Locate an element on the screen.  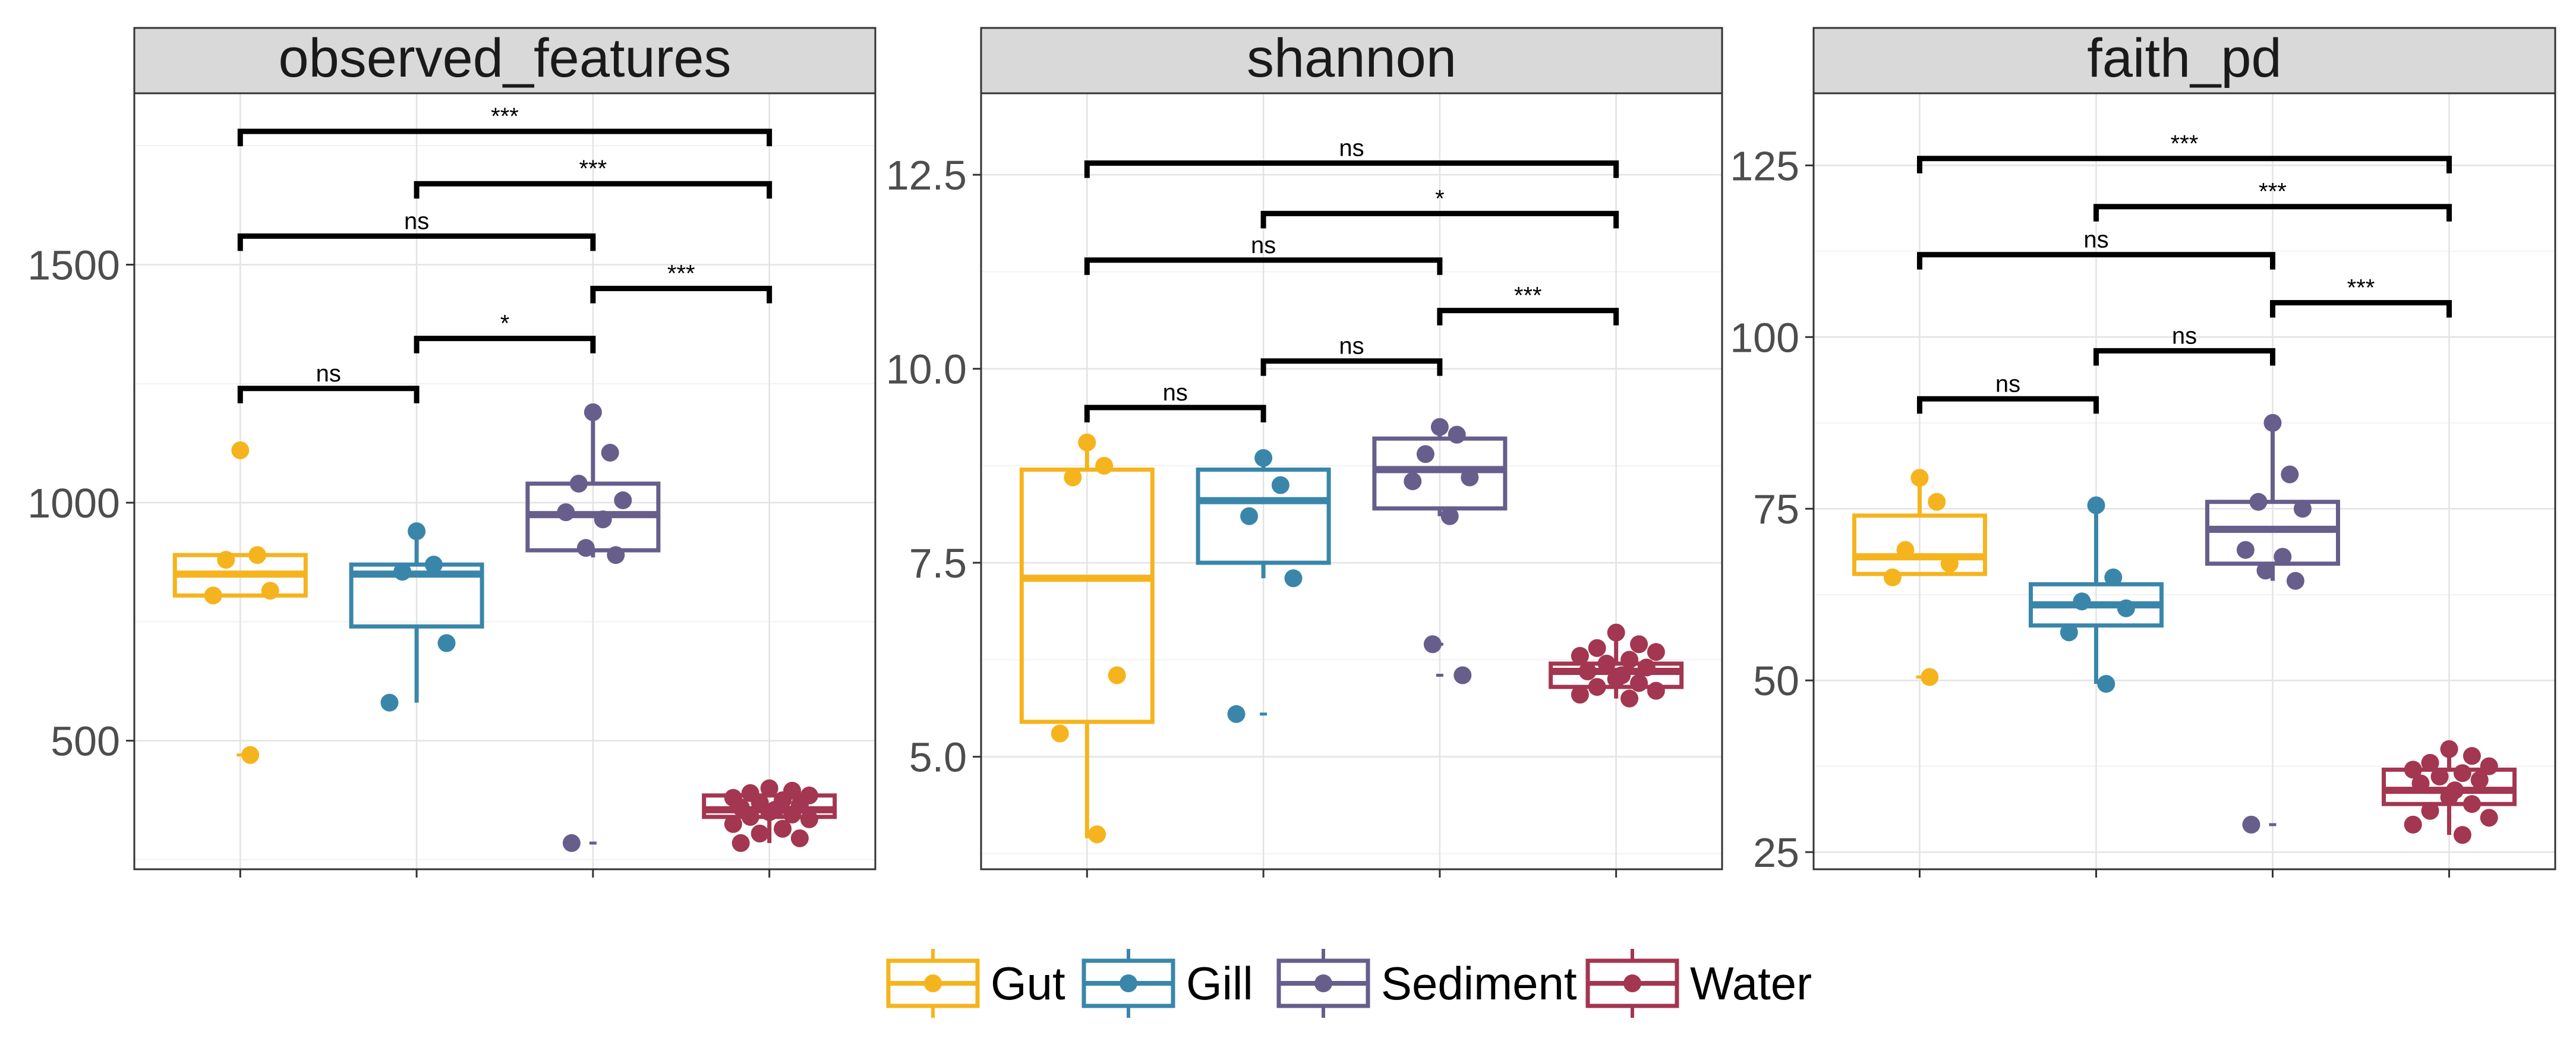
legend-item-gut: Gut is located at coordinates (976, 983).